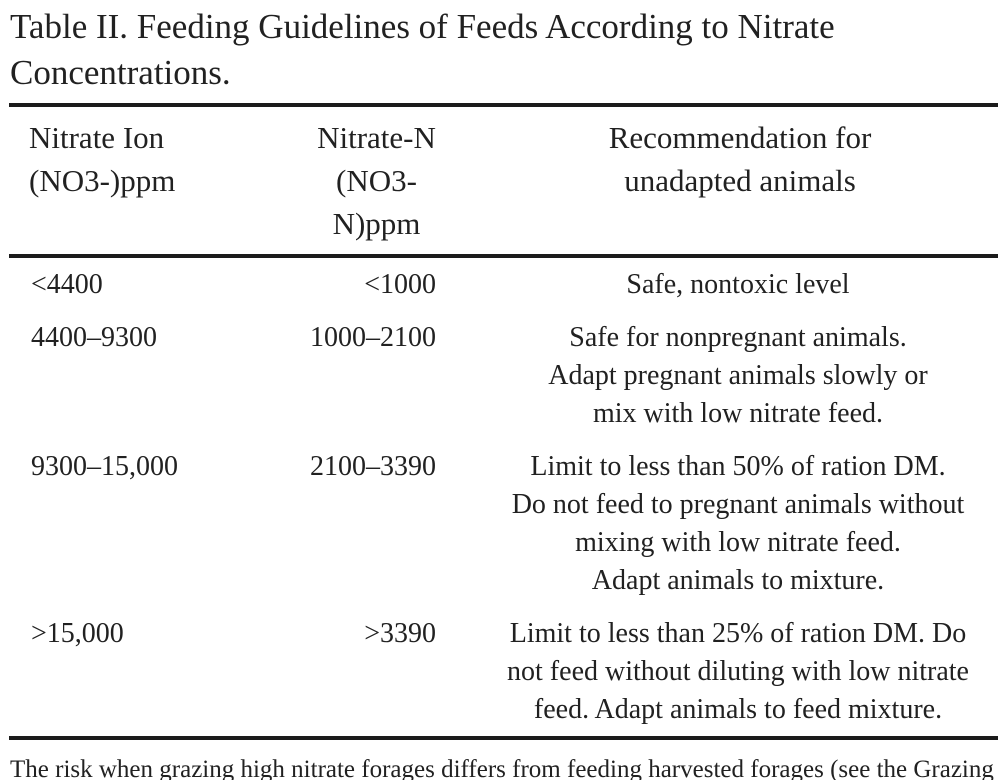 This screenshot has width=1000, height=780. What do you see at coordinates (67, 284) in the screenshot?
I see `cell-nitrate-ion: <4400` at bounding box center [67, 284].